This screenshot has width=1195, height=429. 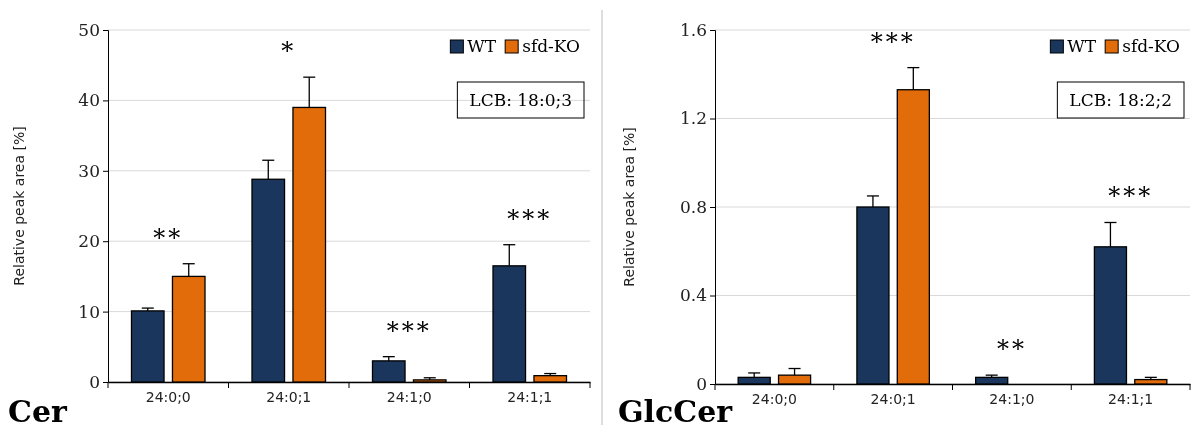 I want to click on y-tick-label: 0.4, so click(x=693, y=295).